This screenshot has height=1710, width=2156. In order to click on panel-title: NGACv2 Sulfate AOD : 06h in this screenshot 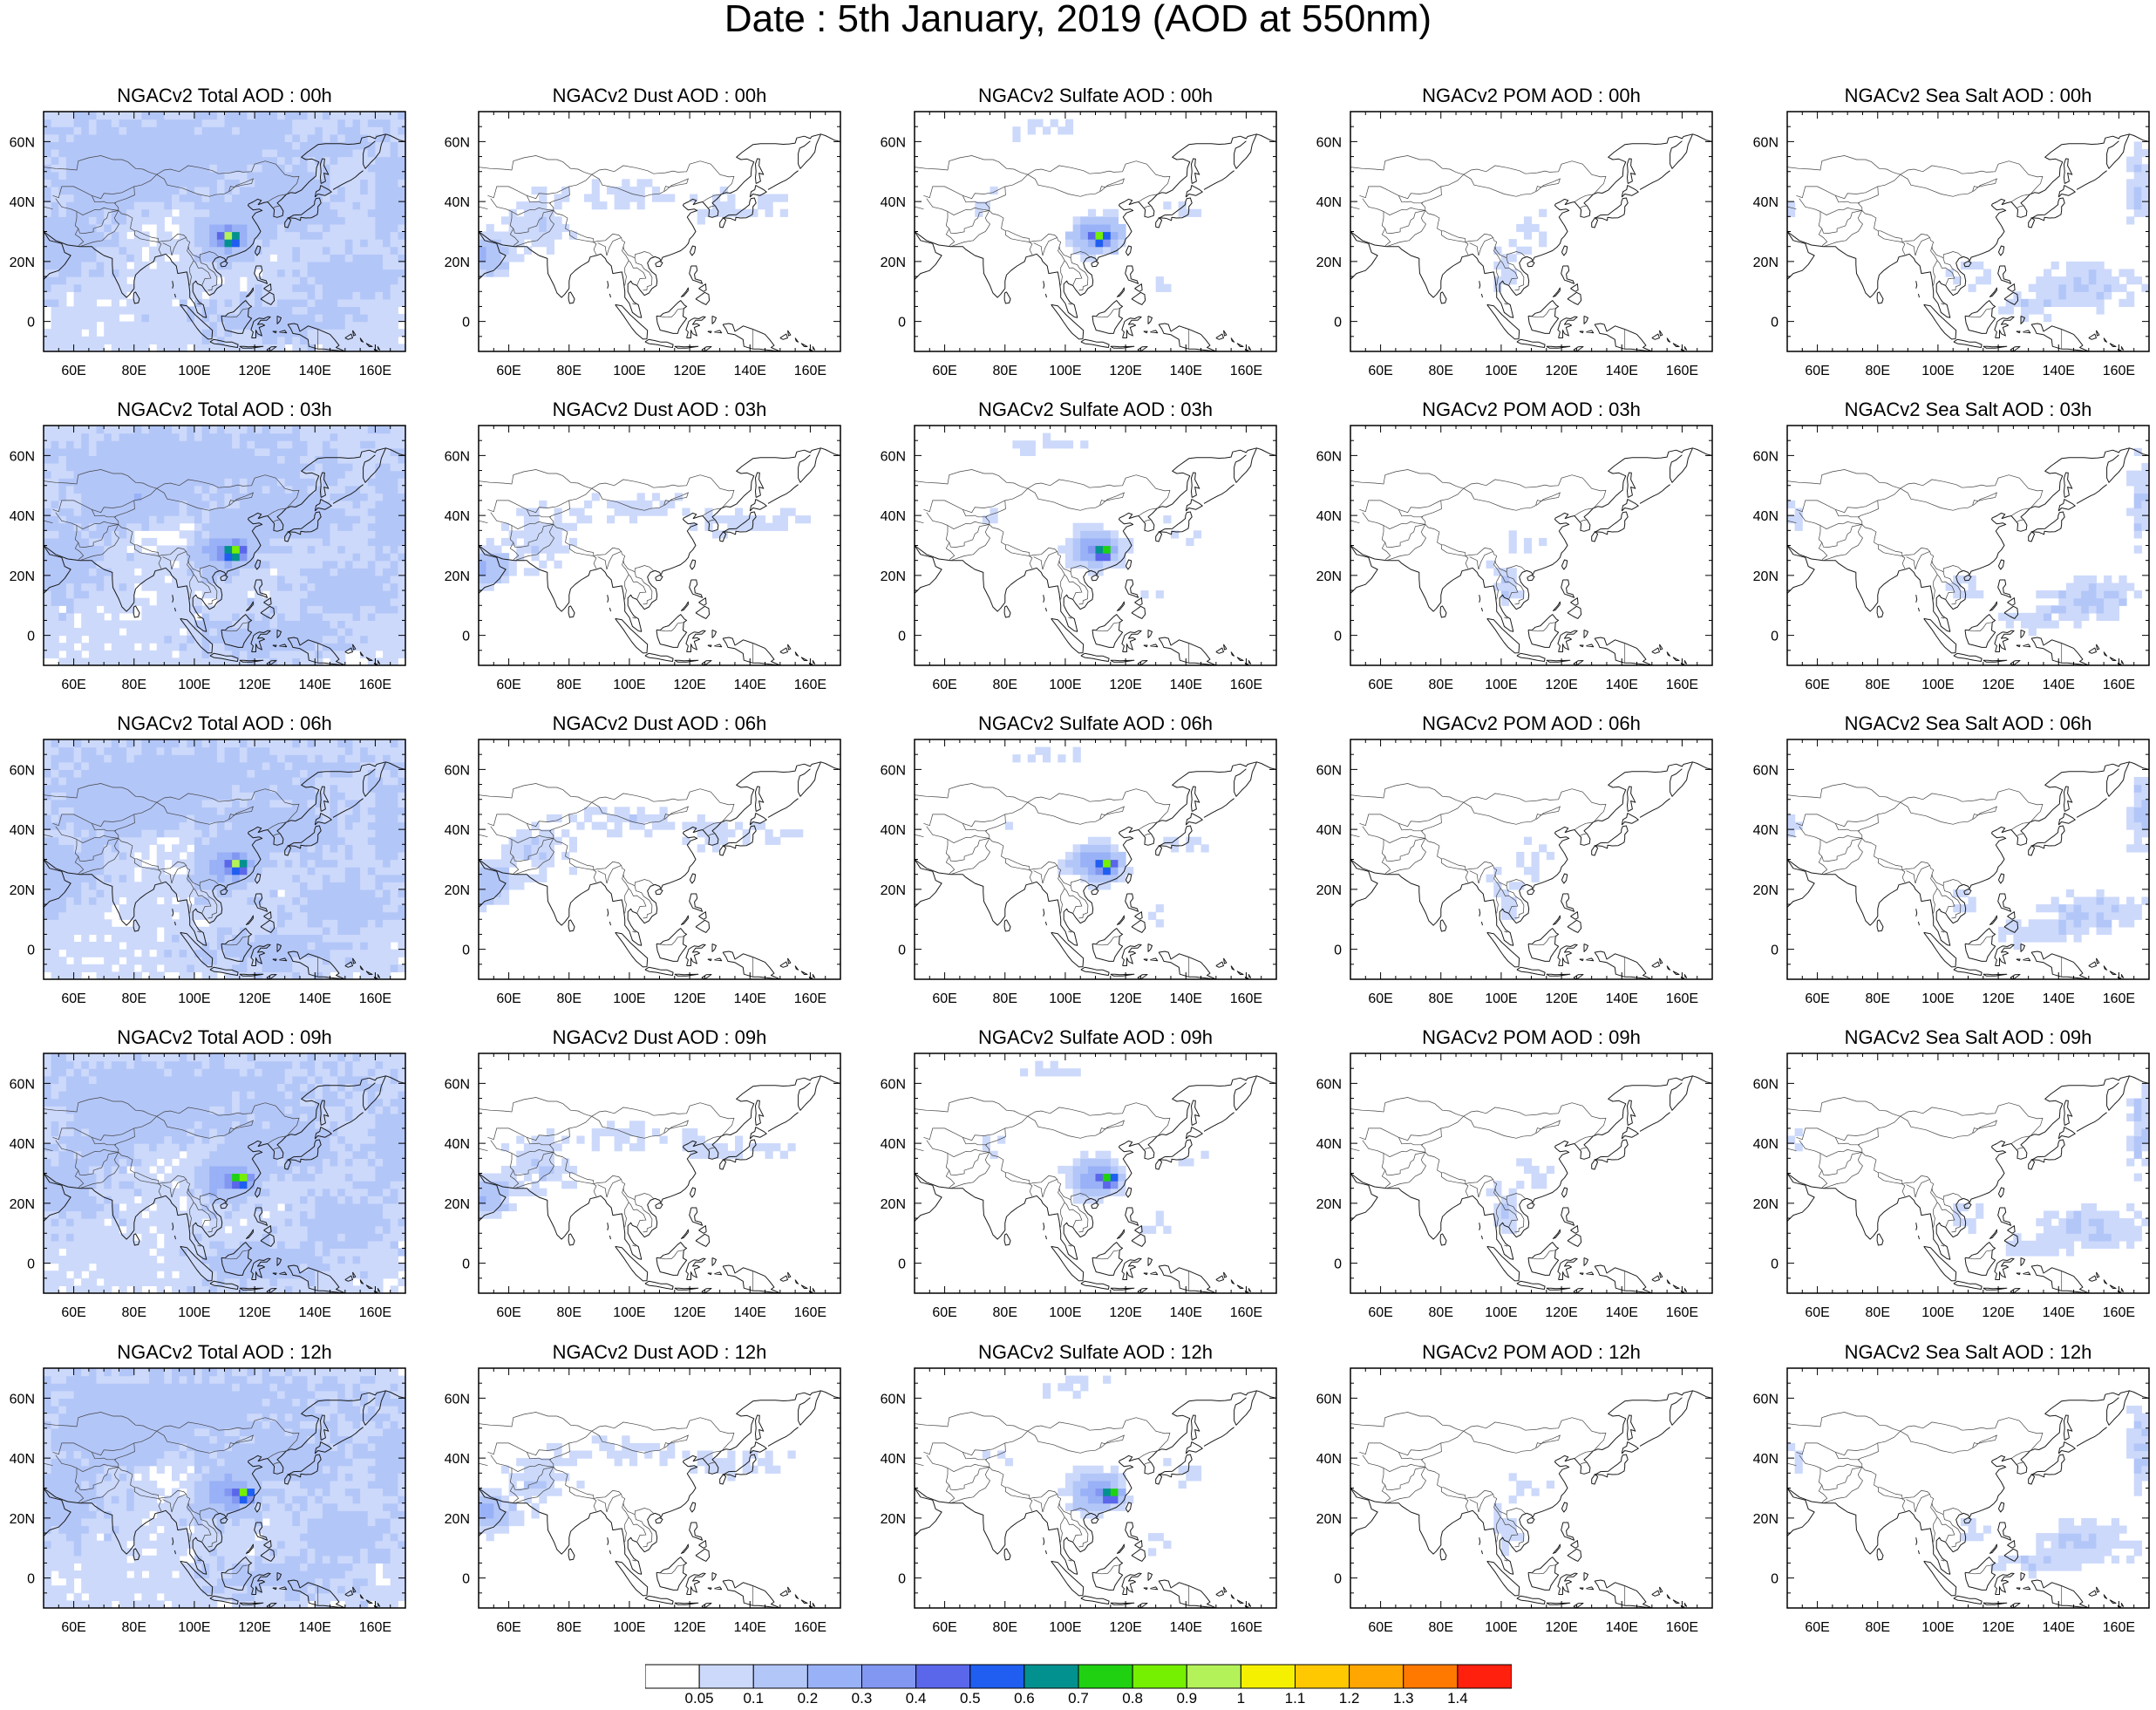, I will do `click(1095, 723)`.